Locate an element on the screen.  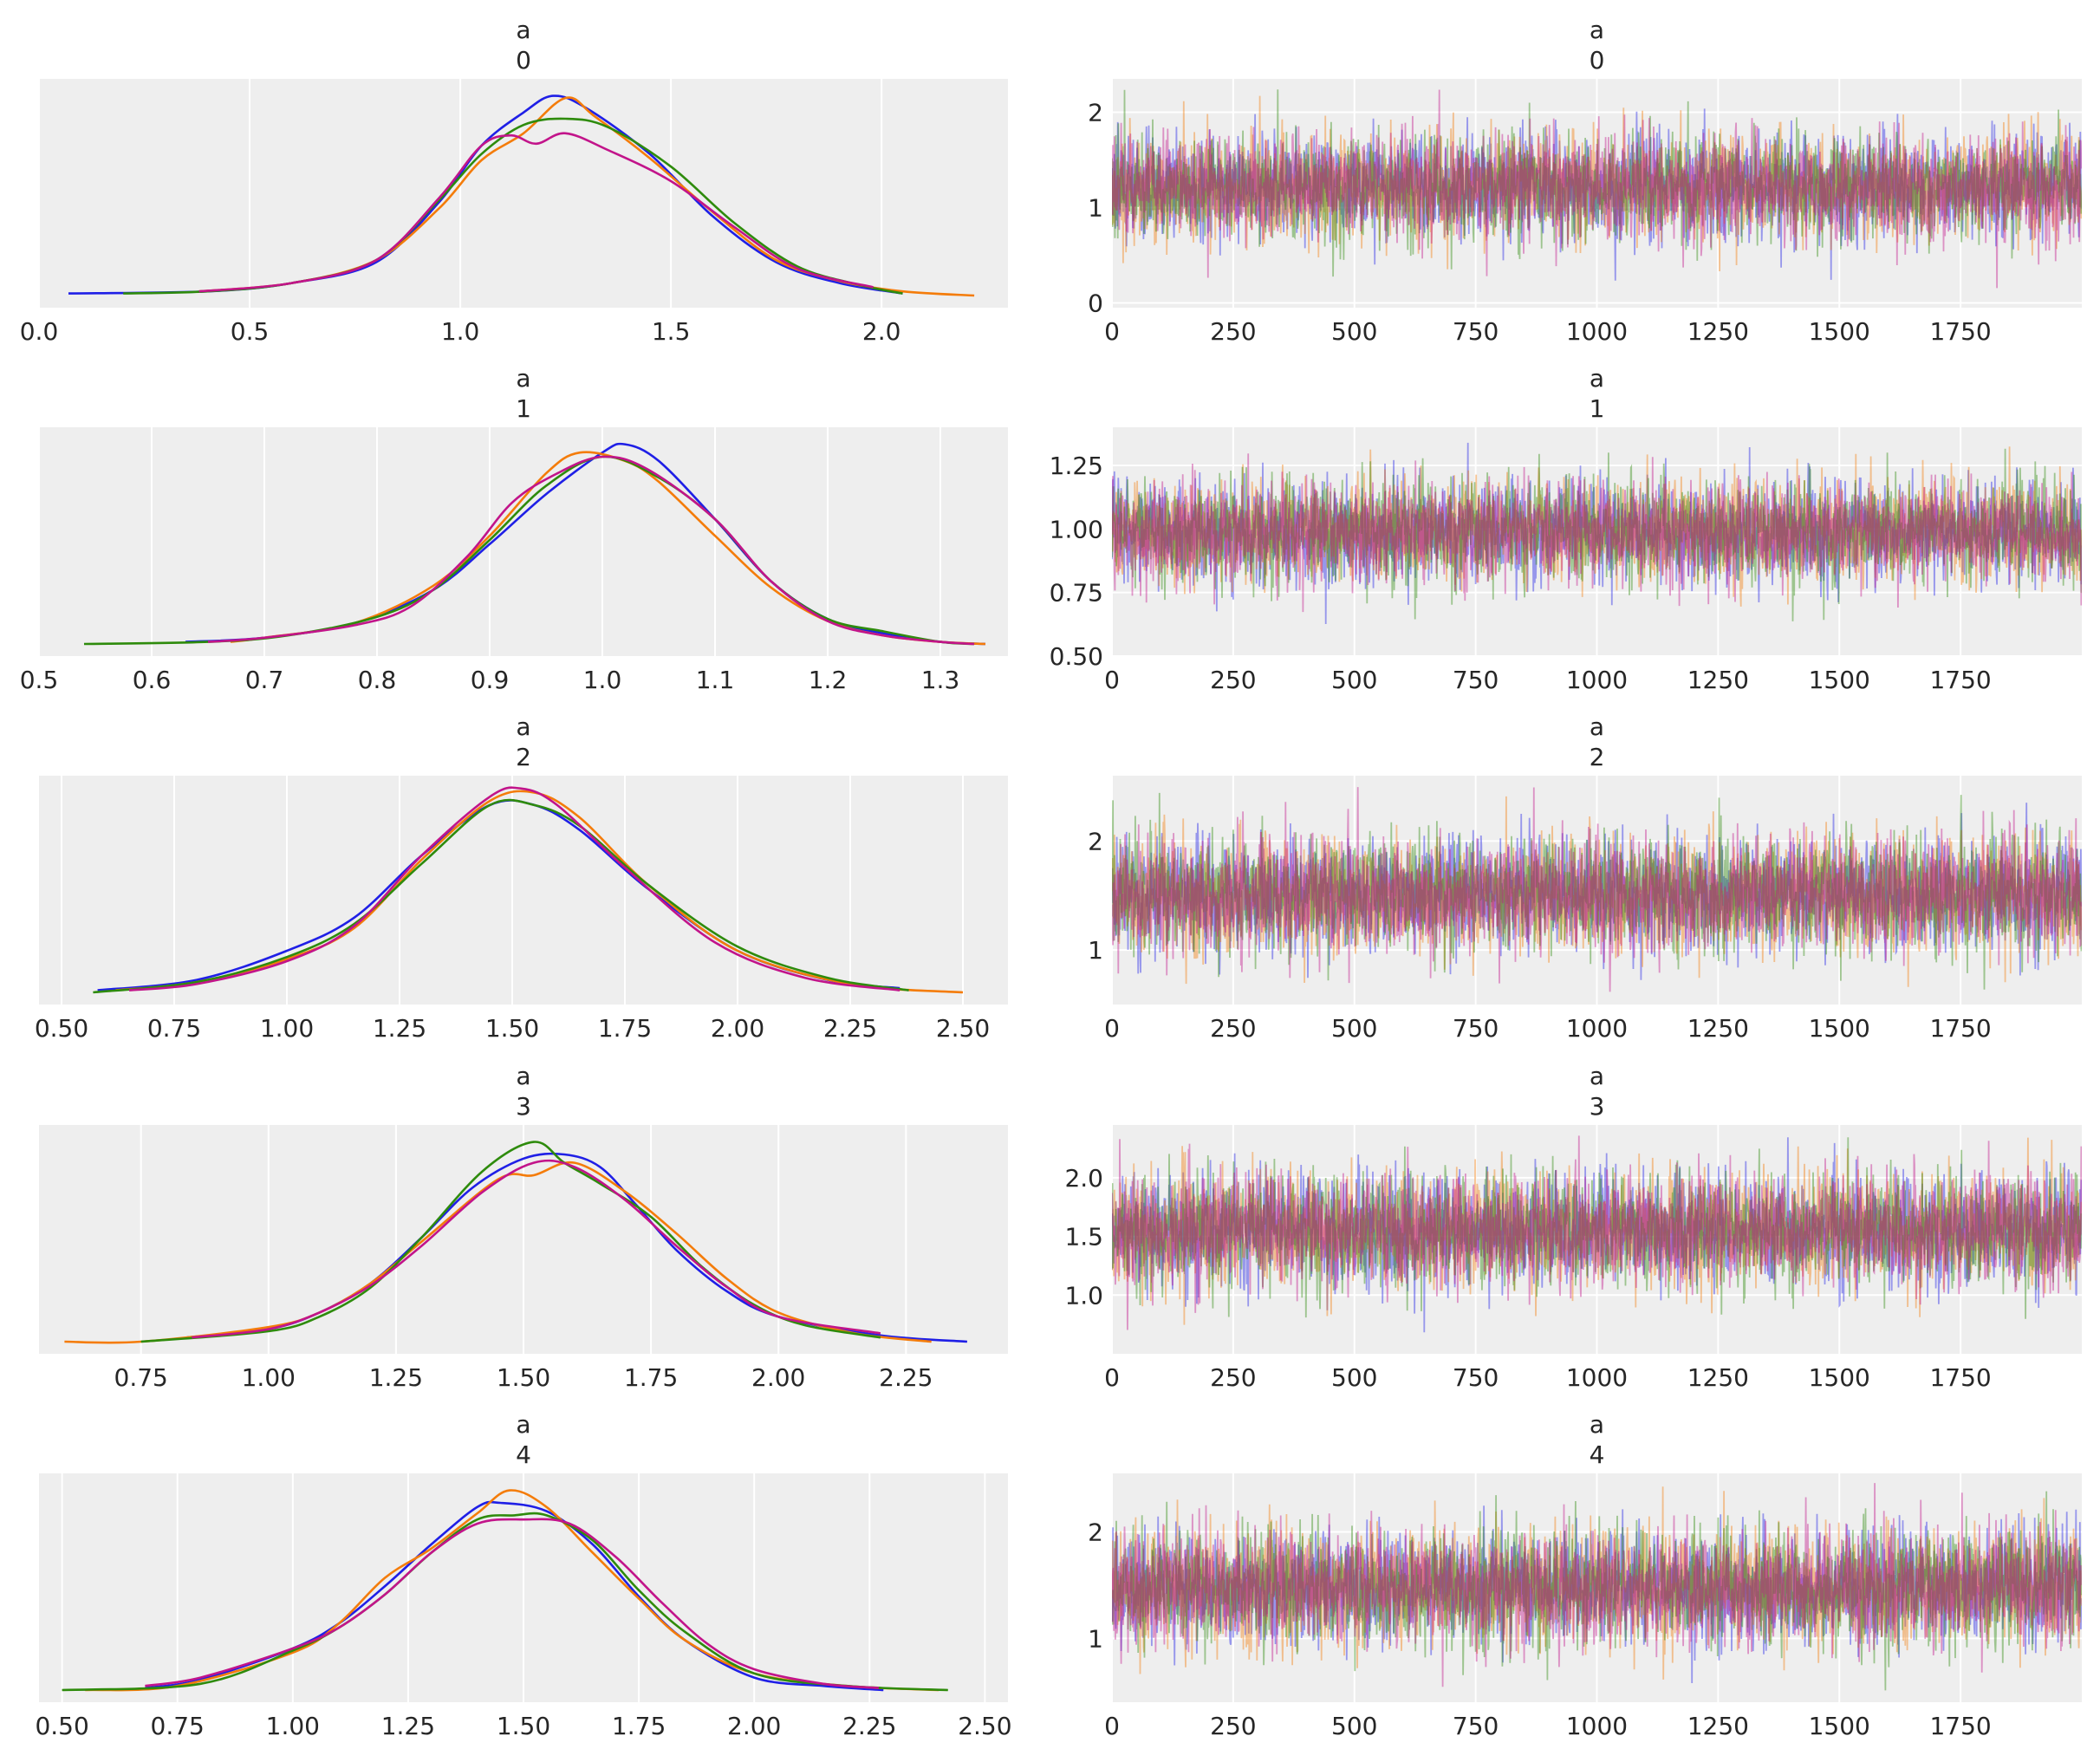
x-tick-label: 1000 is located at coordinates (1597, 1726).